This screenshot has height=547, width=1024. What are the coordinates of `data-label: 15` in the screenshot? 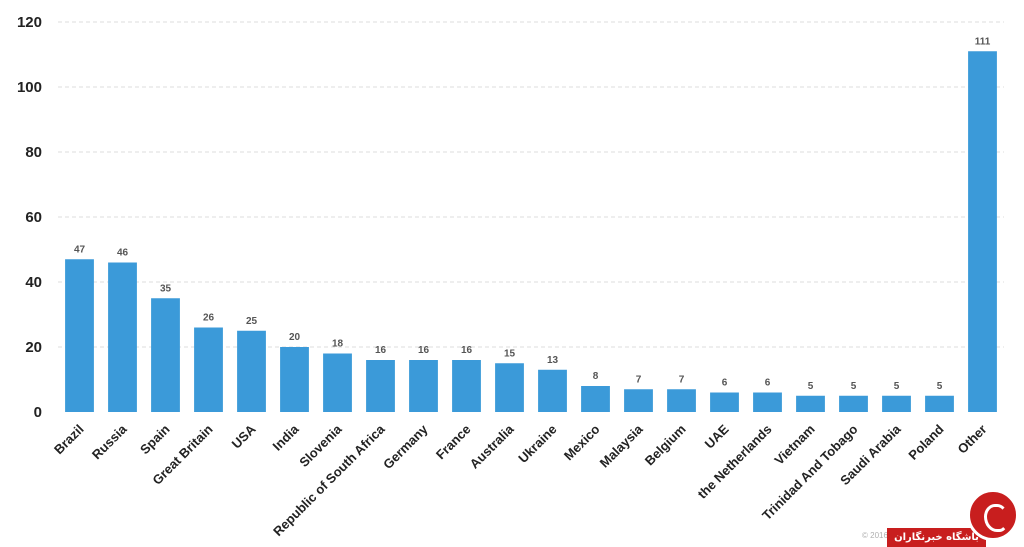 It's located at (510, 353).